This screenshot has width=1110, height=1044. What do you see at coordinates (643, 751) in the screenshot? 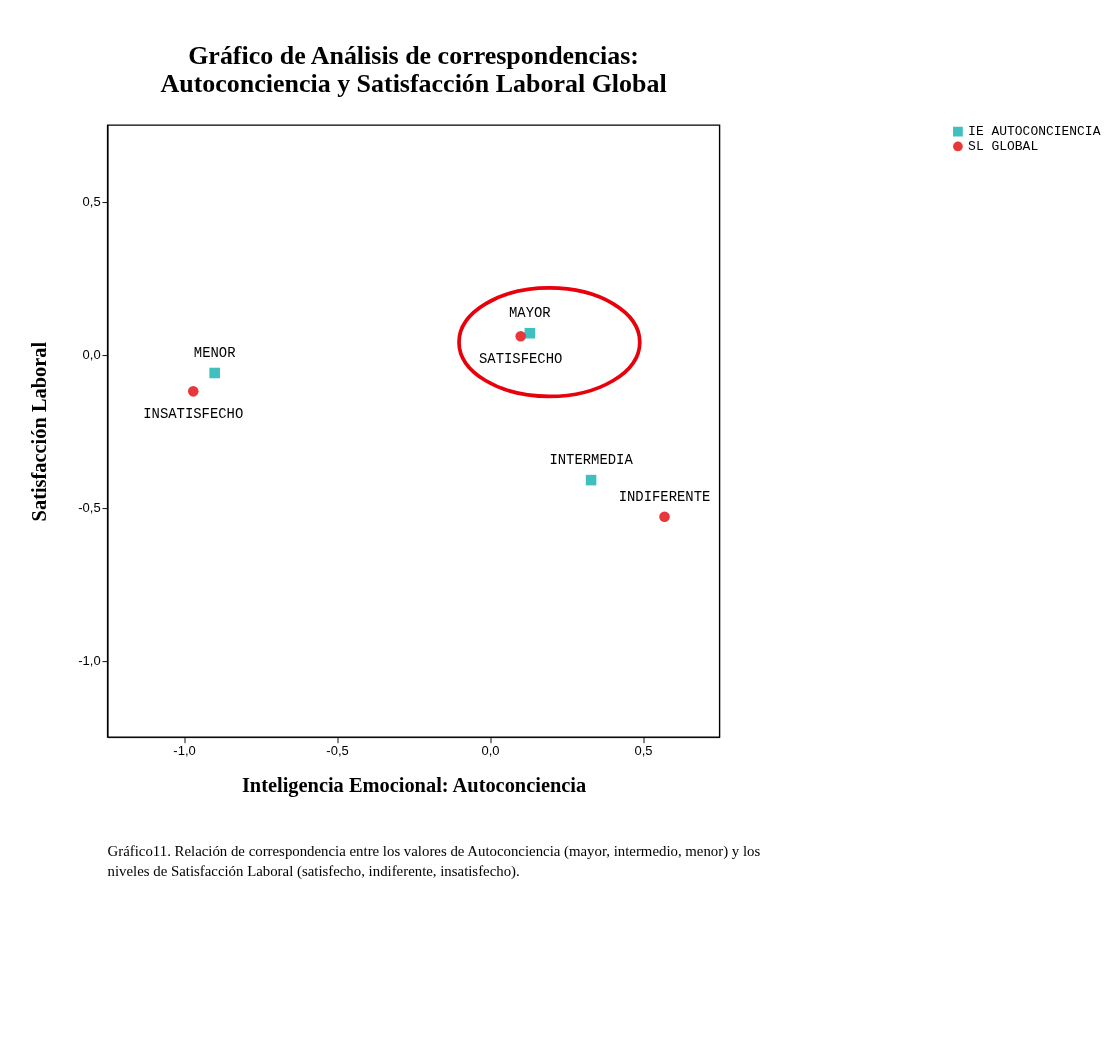
I see `x-tick-label: 0,5` at bounding box center [643, 751].